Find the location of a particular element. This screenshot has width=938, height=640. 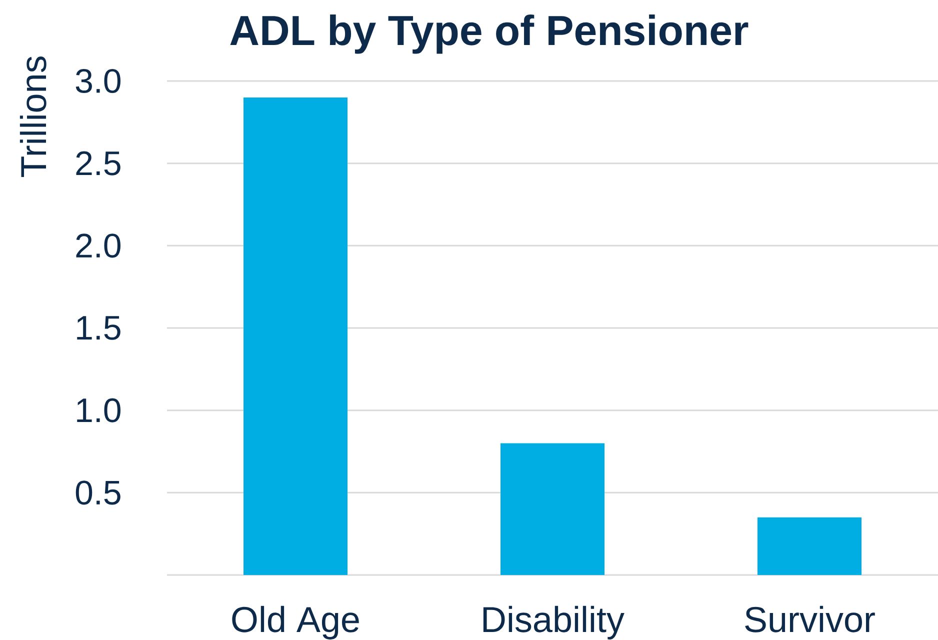

y-tick-label: 0.5 is located at coordinates (98, 492).